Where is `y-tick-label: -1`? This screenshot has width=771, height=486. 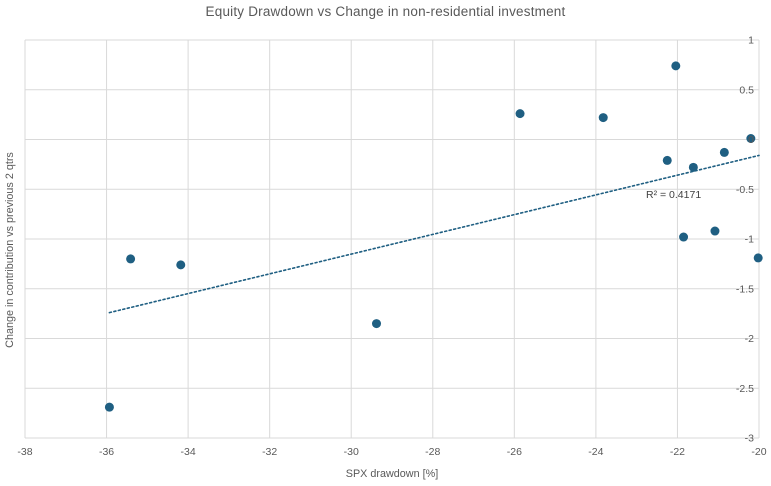
y-tick-label: -1 is located at coordinates (749, 240).